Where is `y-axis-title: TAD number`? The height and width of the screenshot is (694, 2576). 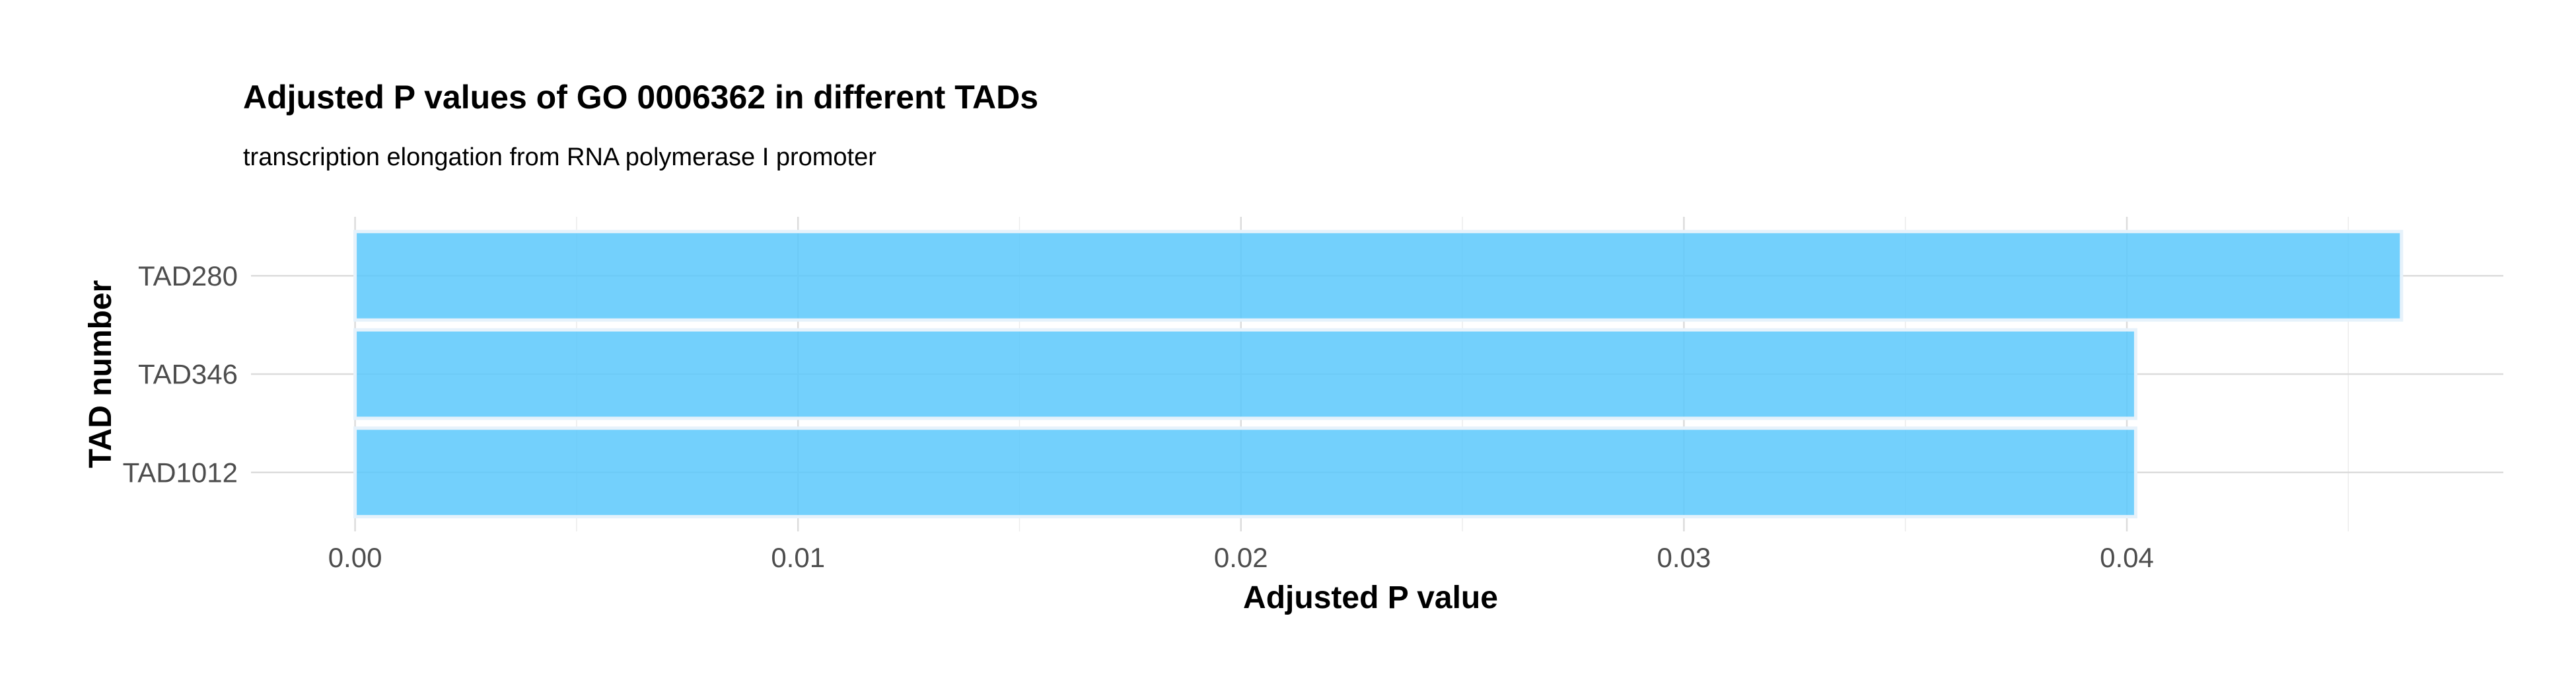
y-axis-title: TAD number is located at coordinates (101, 374).